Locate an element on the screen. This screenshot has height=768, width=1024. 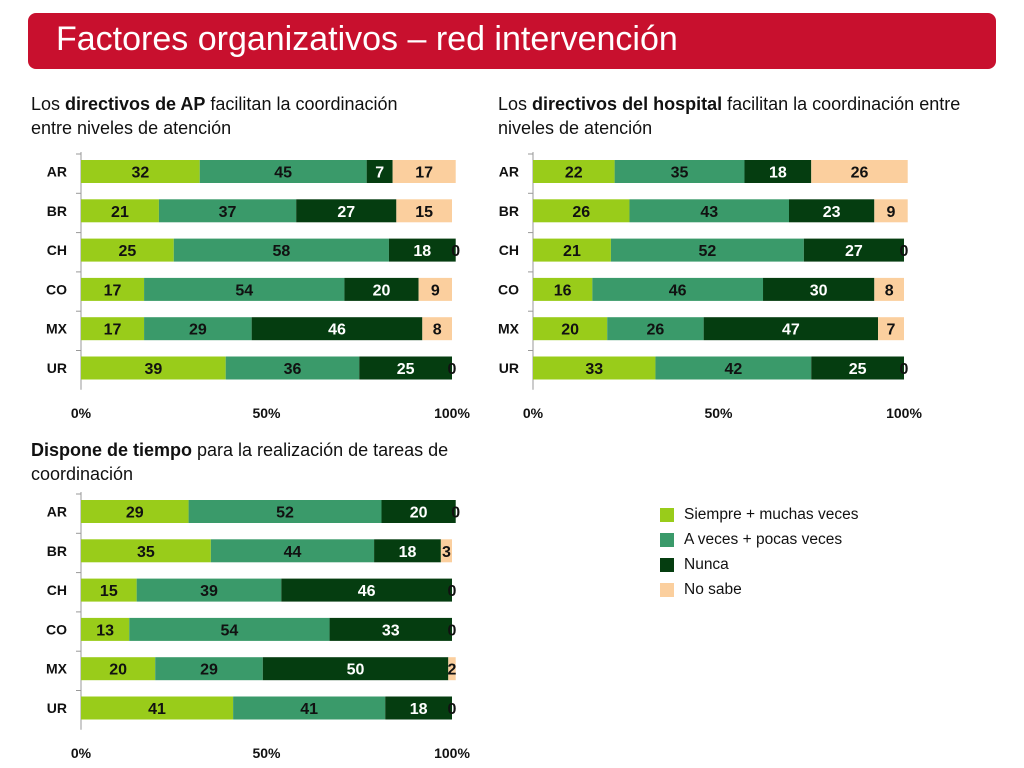
x-tick-label: 0% is located at coordinates (81, 413).